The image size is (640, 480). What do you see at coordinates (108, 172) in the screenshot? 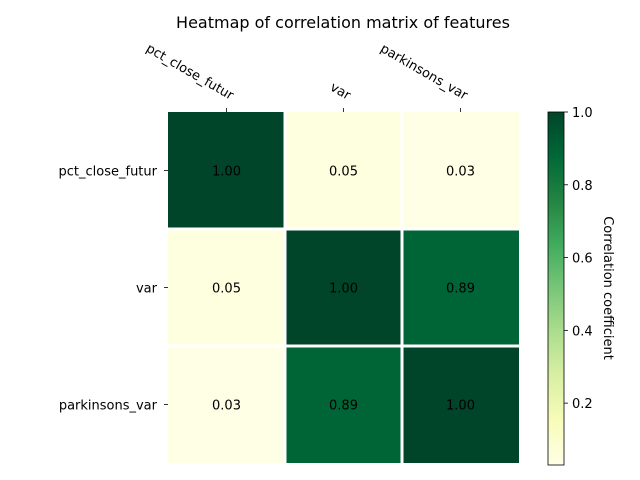
I see `row-label: pct_close_futur` at bounding box center [108, 172].